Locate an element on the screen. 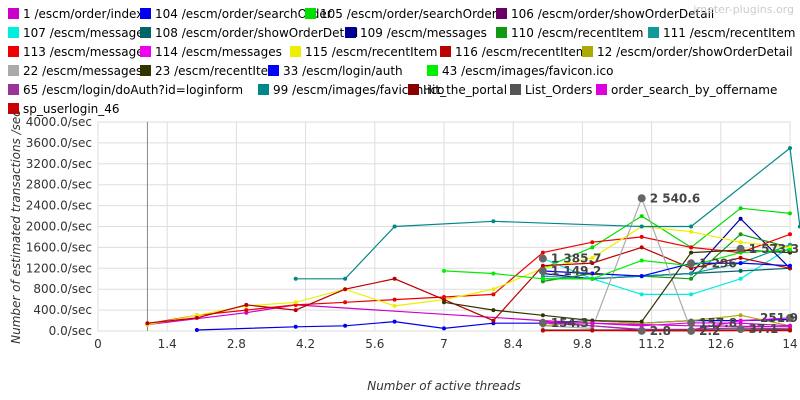  legend-label: 114 /escm/messages is located at coordinates (218, 52).